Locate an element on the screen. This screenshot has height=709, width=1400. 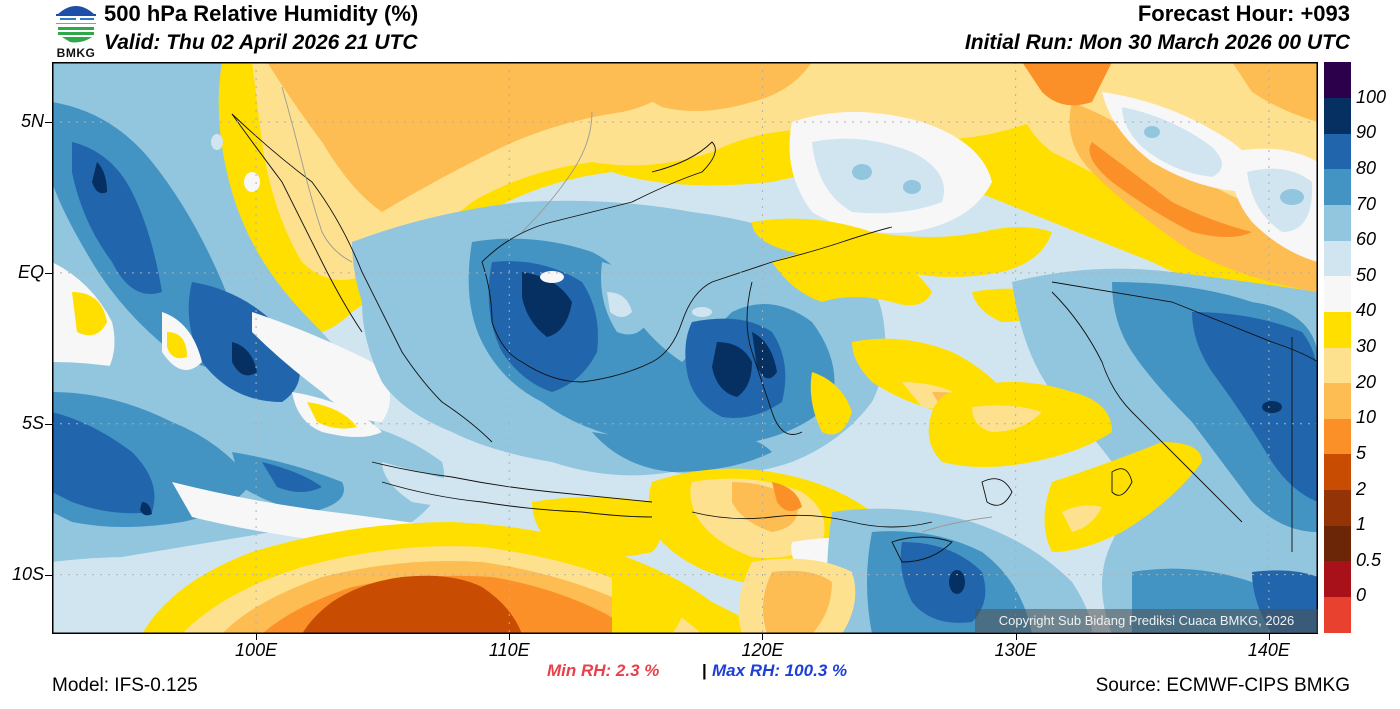
colorbar-label: 0.5 is located at coordinates (1369, 559).